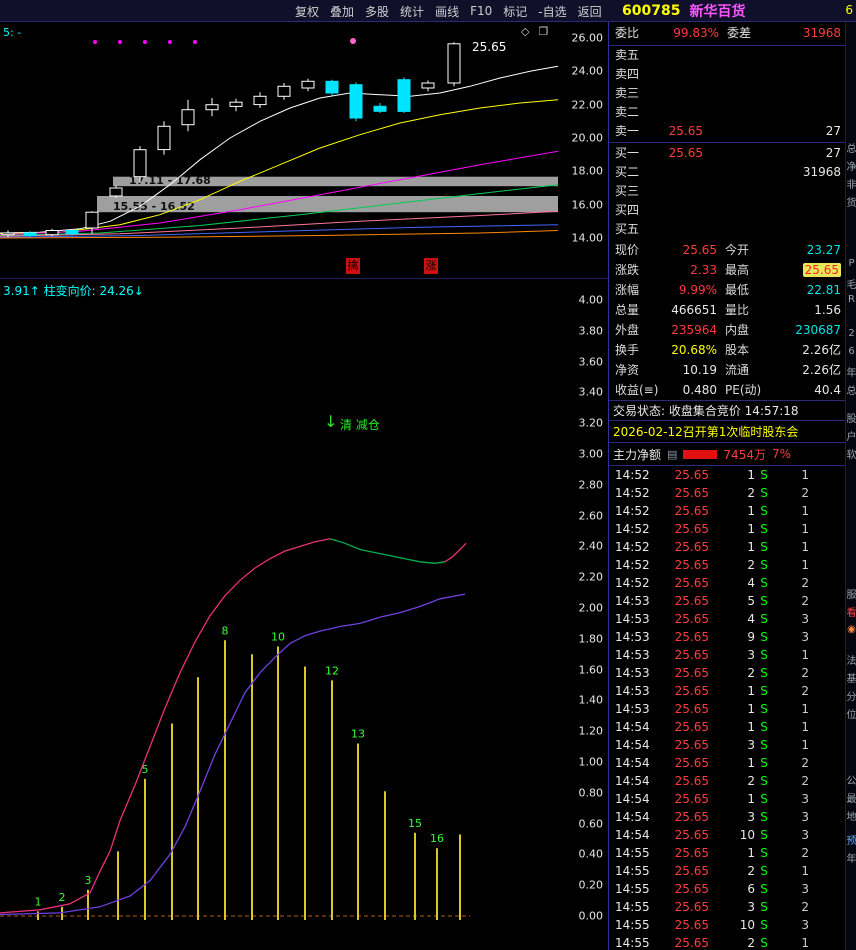 This screenshot has width=856, height=950. What do you see at coordinates (727, 93) in the screenshot?
I see `ask-row: 卖三` at bounding box center [727, 93].